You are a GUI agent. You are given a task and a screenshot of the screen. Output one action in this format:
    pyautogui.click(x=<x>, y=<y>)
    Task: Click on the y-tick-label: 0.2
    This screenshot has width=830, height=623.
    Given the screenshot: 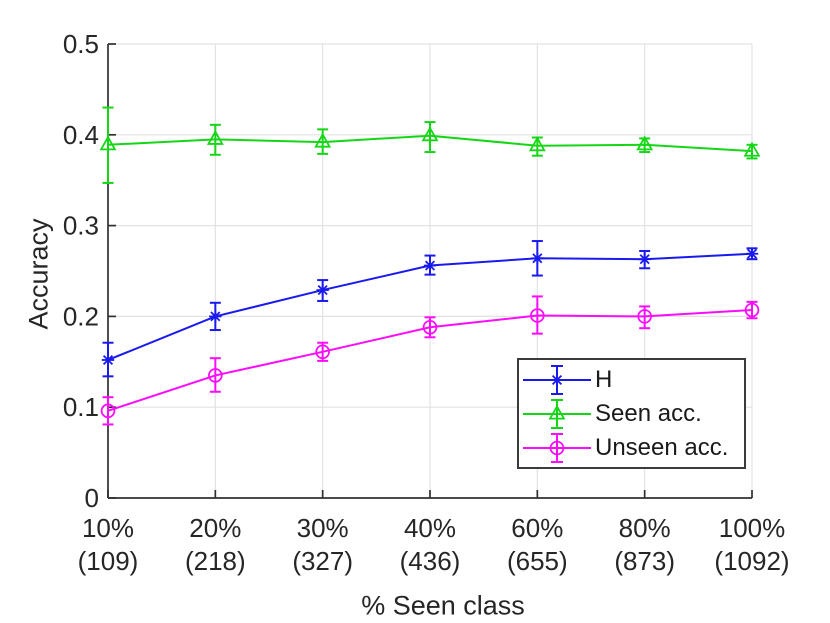 What is the action you would take?
    pyautogui.click(x=81, y=316)
    